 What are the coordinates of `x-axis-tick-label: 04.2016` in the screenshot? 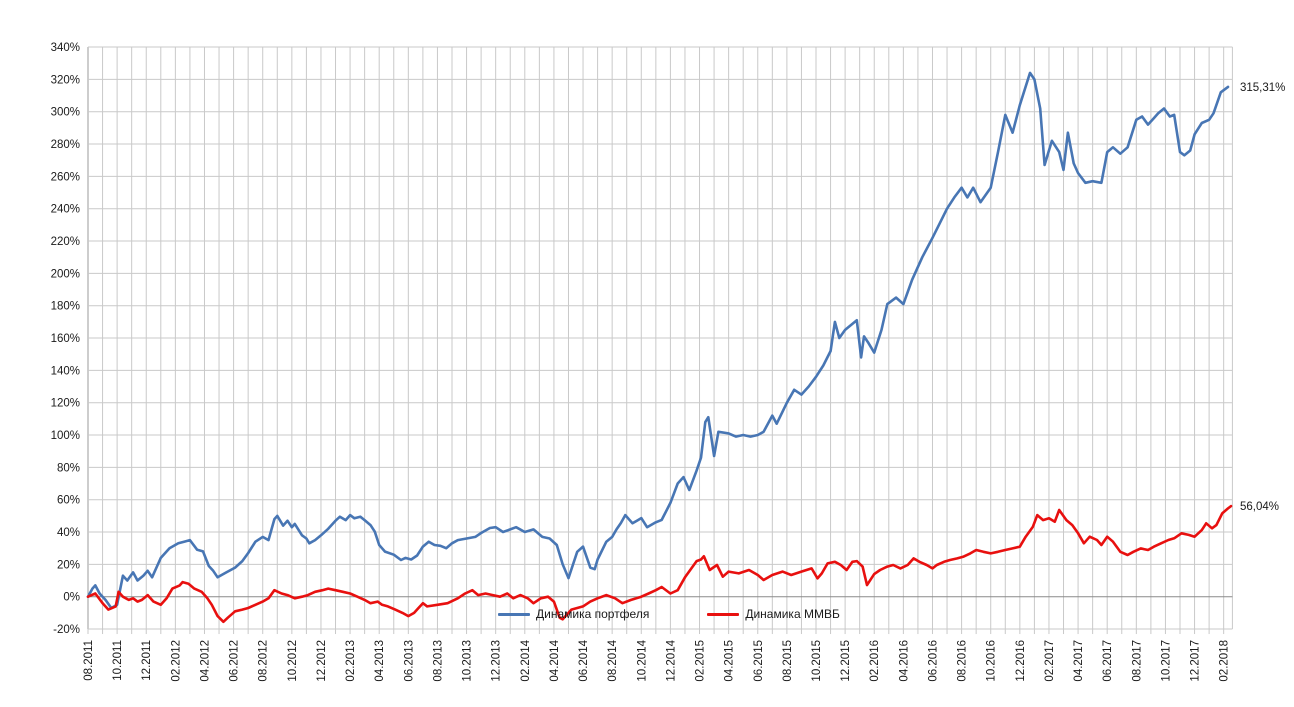 It's located at (904, 661).